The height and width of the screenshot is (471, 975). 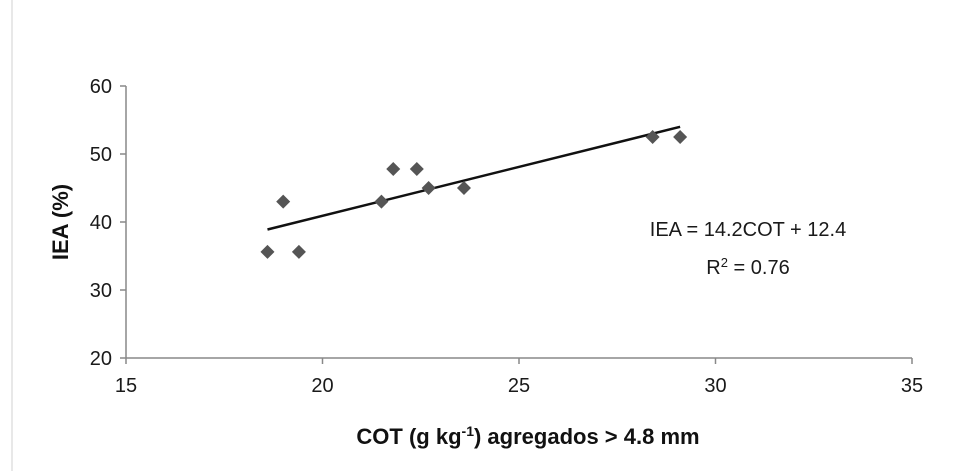 I want to click on x-axis-title-main: COT (g kg, so click(x=408, y=436).